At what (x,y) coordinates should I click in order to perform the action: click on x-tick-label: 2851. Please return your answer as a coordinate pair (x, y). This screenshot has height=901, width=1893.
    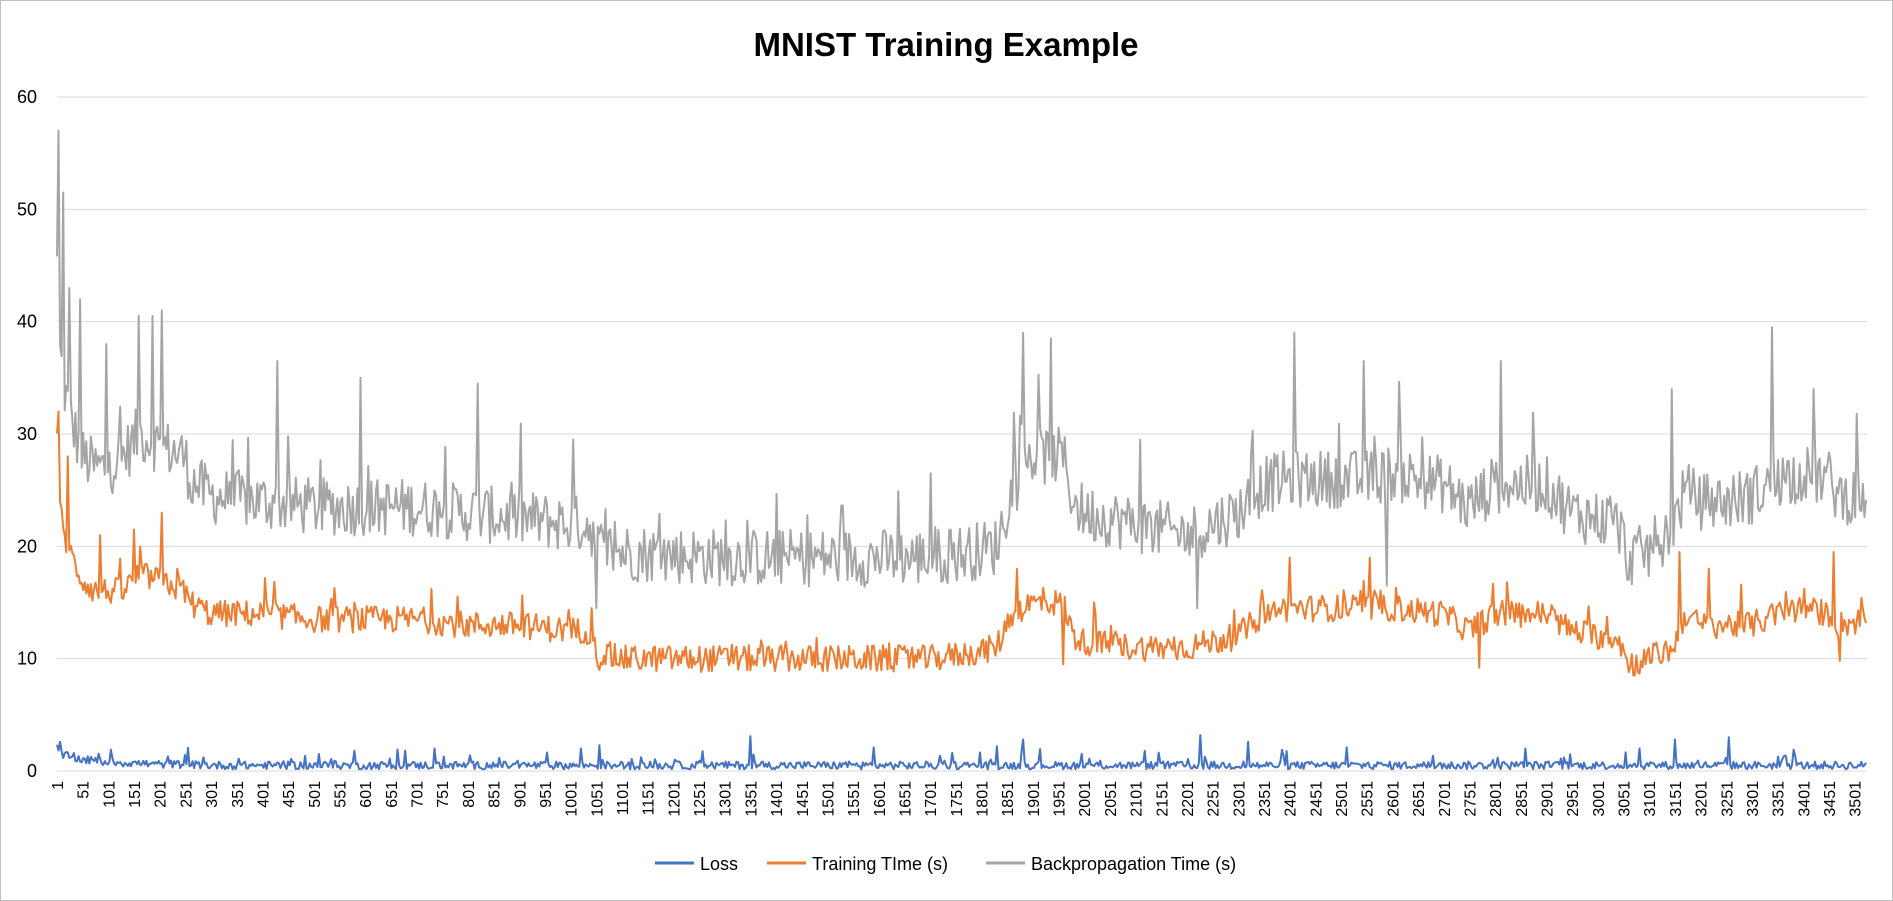
    Looking at the image, I should click on (1522, 799).